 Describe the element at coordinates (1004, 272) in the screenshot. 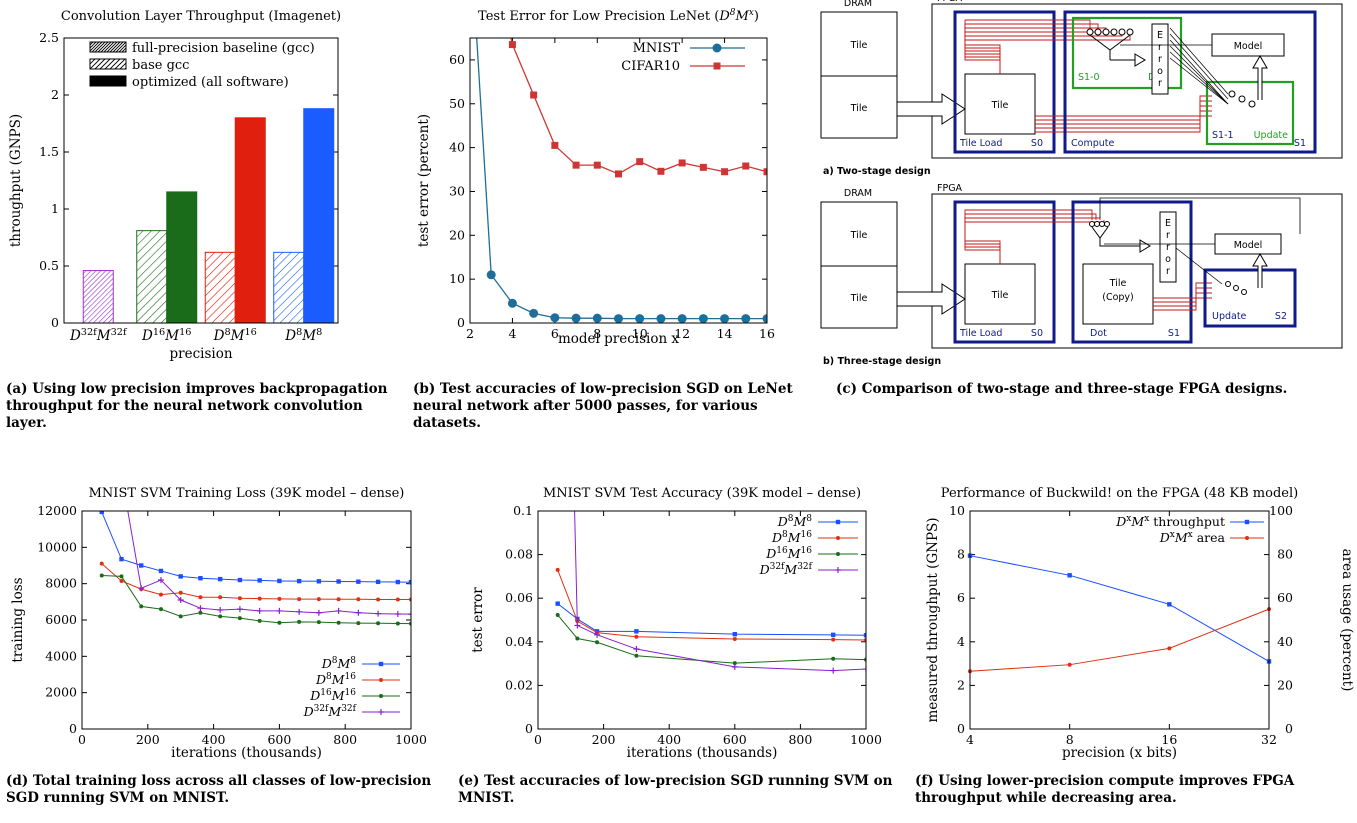

I see `stage-tile-load` at that location.